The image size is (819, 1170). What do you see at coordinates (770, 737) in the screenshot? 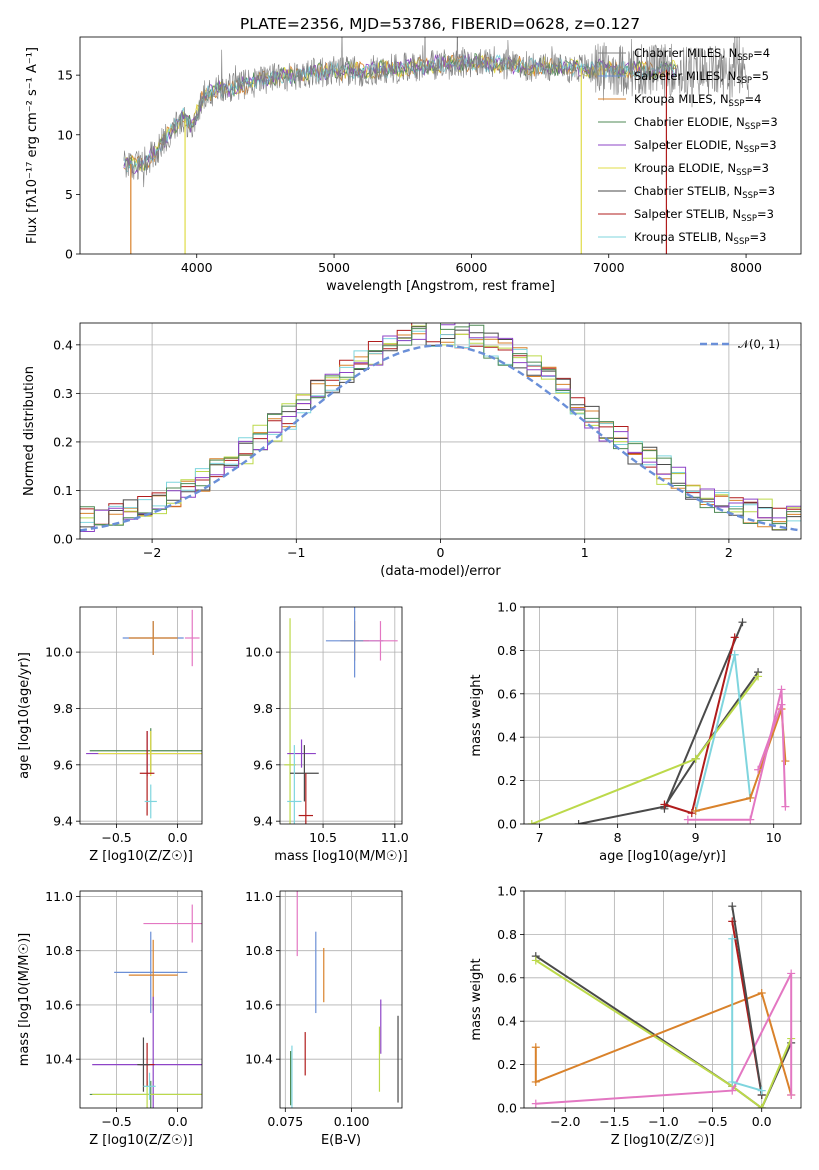
I see `weight-line-pink` at bounding box center [770, 737].